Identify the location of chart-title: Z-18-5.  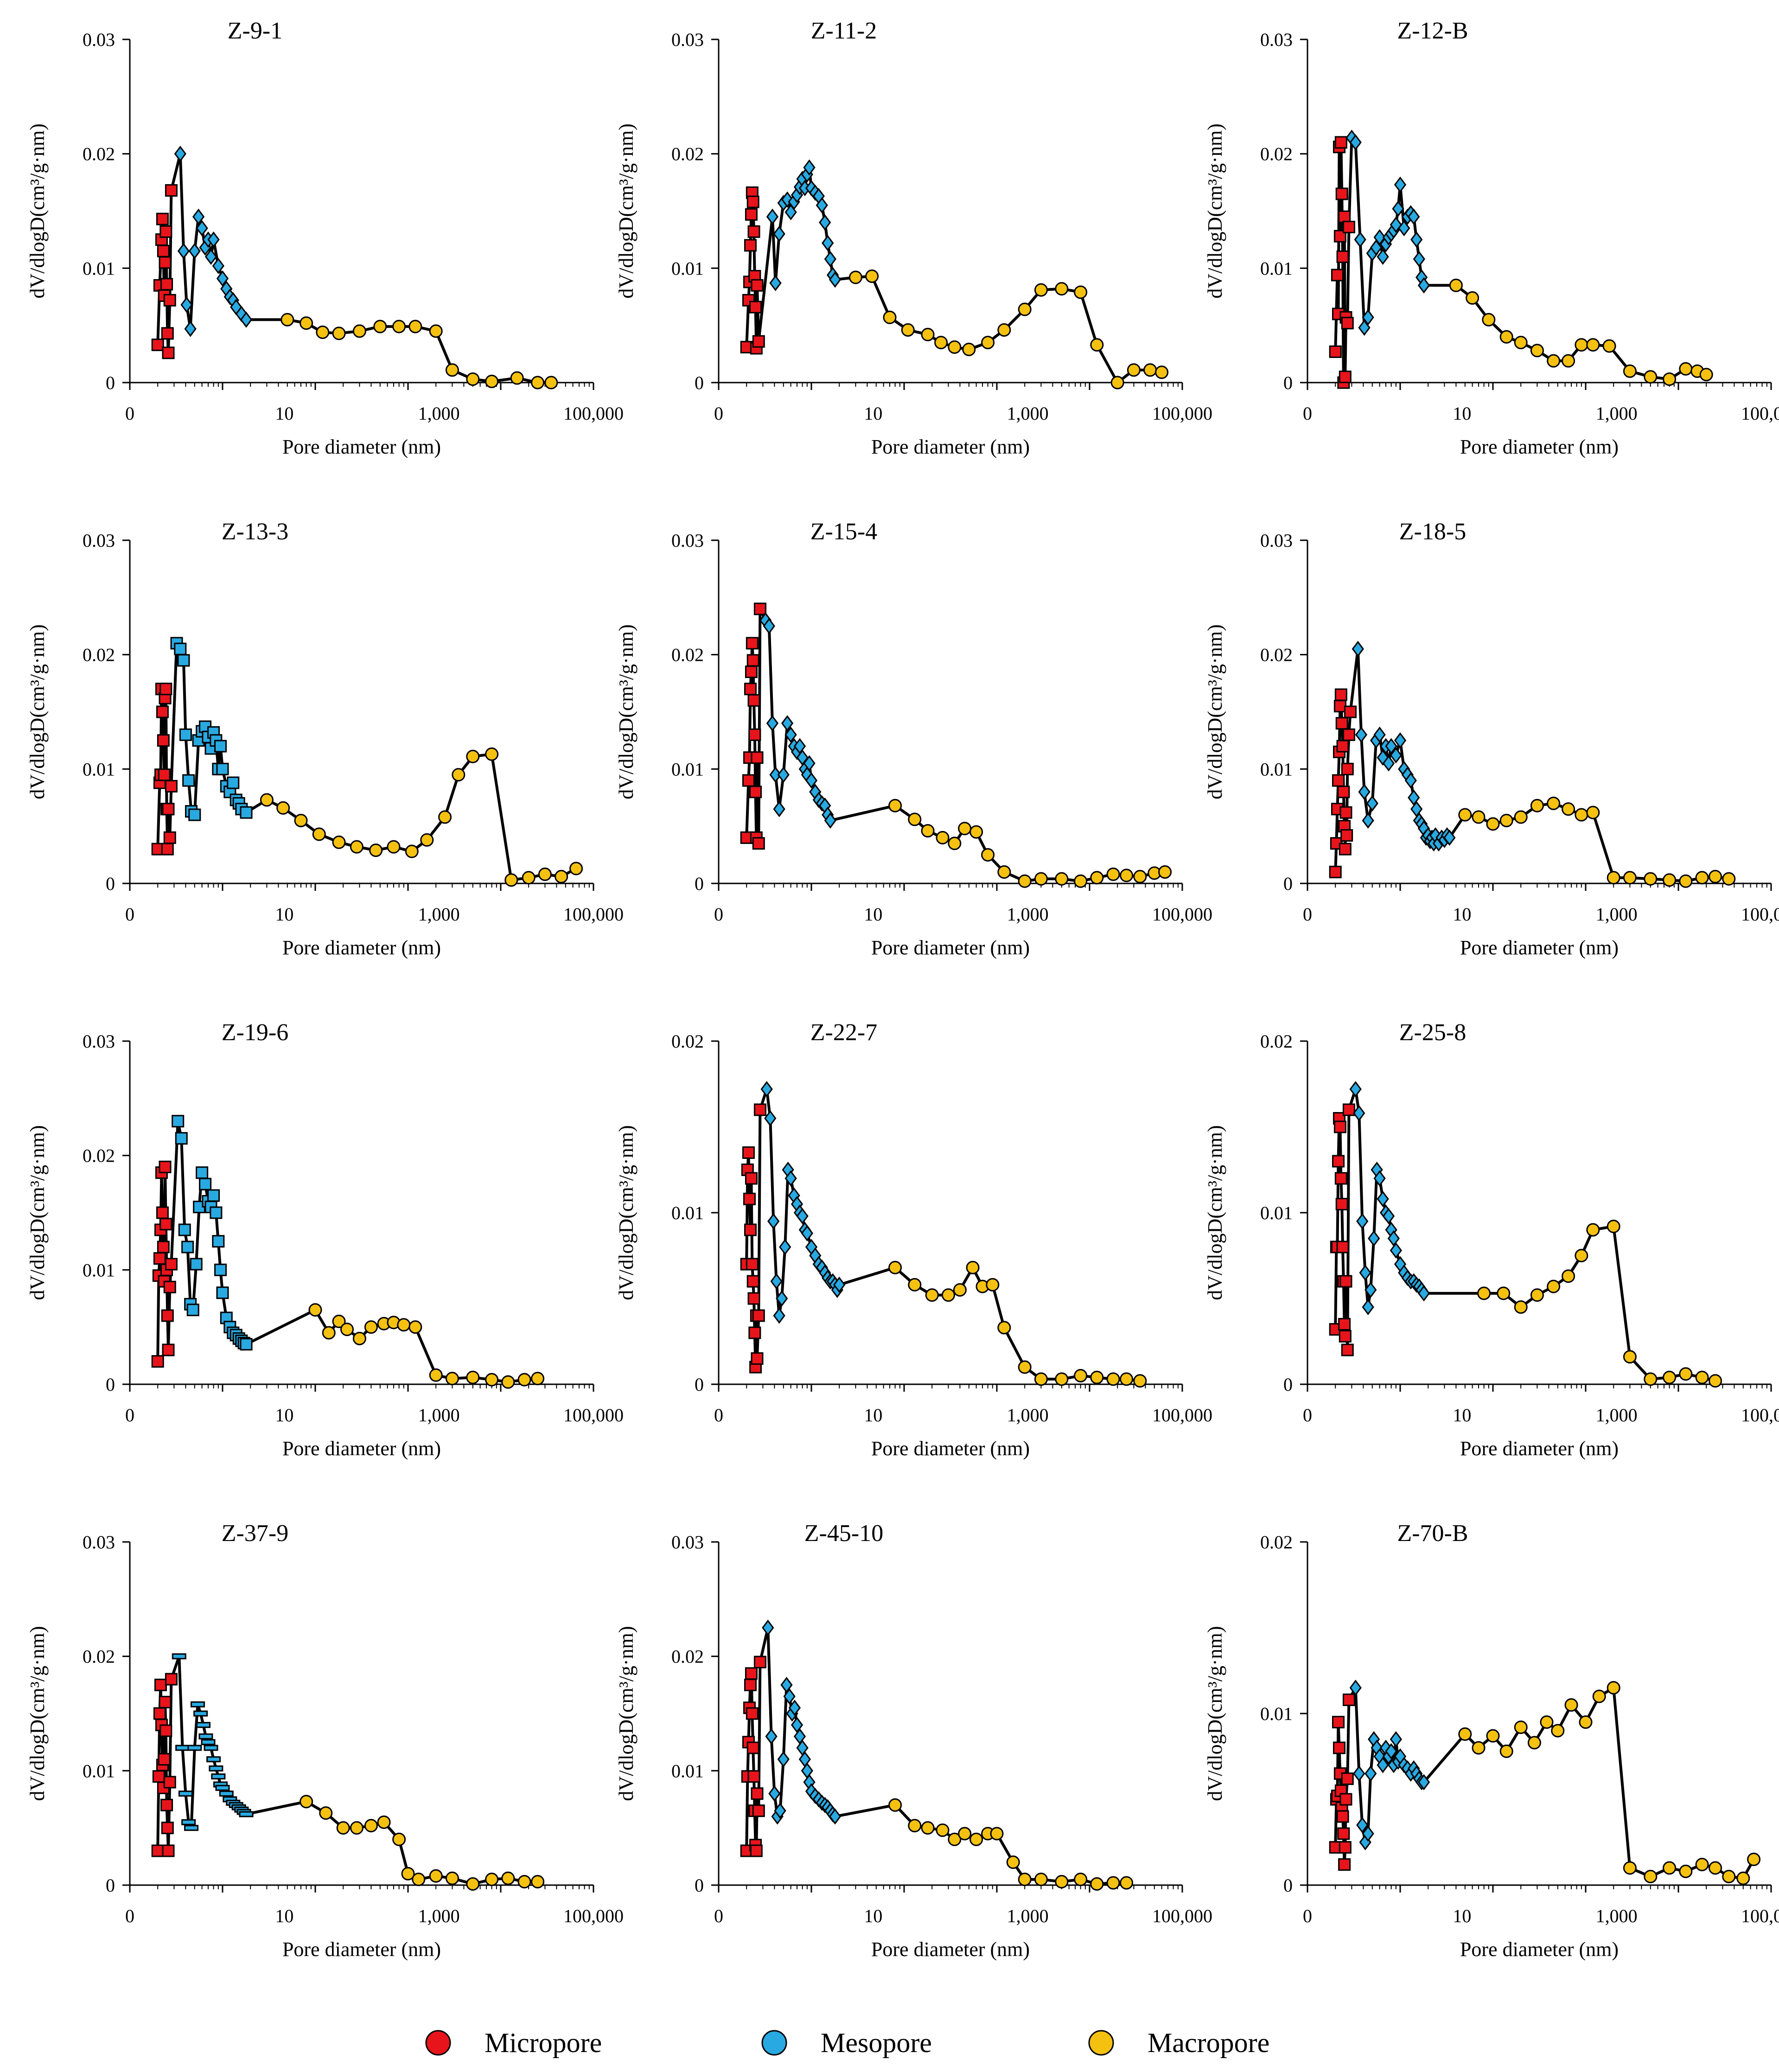
(1432, 531).